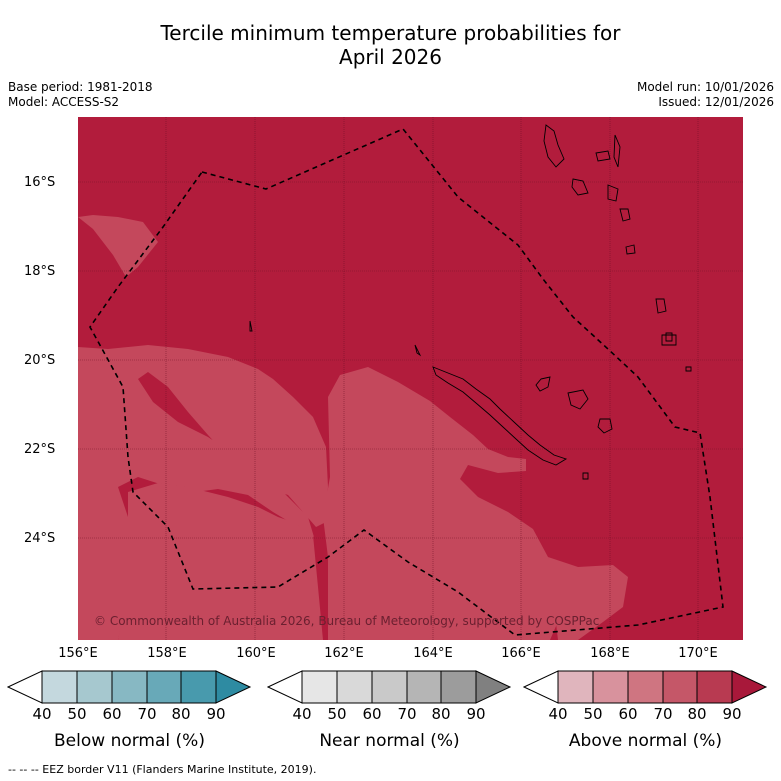 This screenshot has width=781, height=781. I want to click on vanuatu-espiritu-santo, so click(554, 146).